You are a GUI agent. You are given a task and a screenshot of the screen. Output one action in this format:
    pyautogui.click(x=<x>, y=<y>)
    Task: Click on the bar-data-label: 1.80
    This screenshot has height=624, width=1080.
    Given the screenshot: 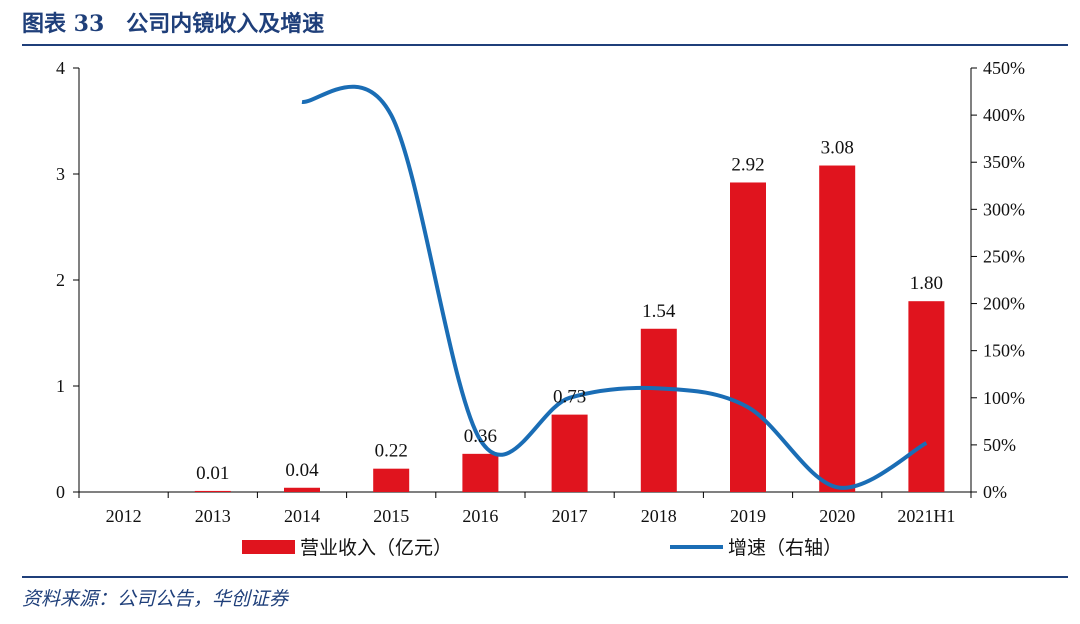 What is the action you would take?
    pyautogui.click(x=926, y=283)
    